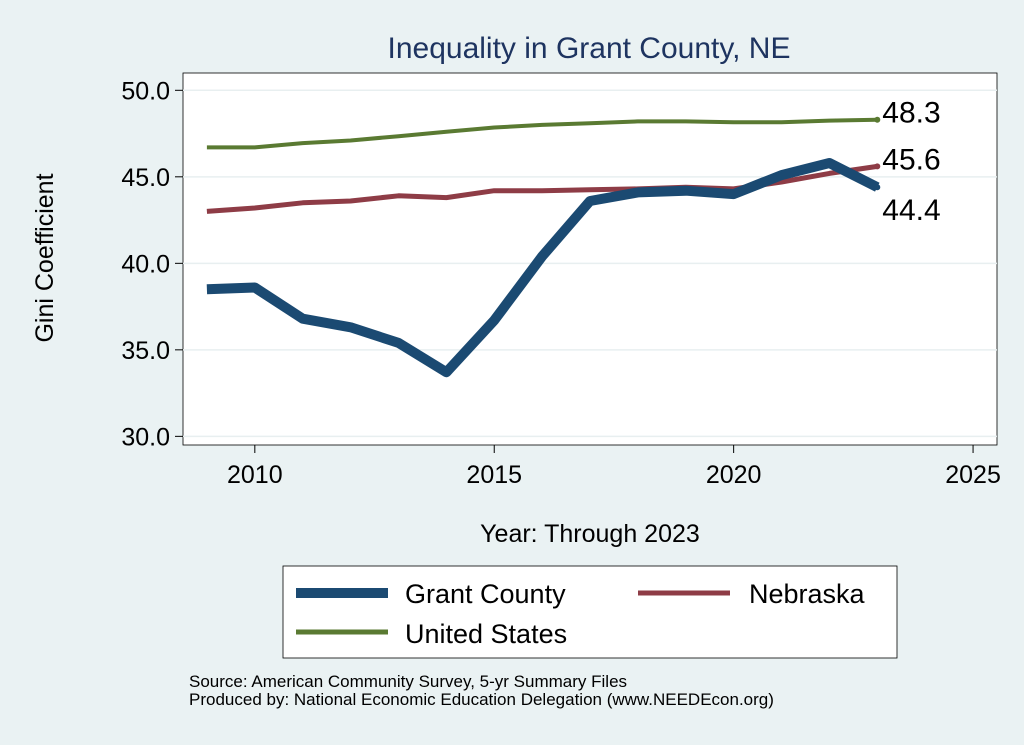  Describe the element at coordinates (614, 467) in the screenshot. I see `x-axis: 2010 2015 2020 2025` at that location.